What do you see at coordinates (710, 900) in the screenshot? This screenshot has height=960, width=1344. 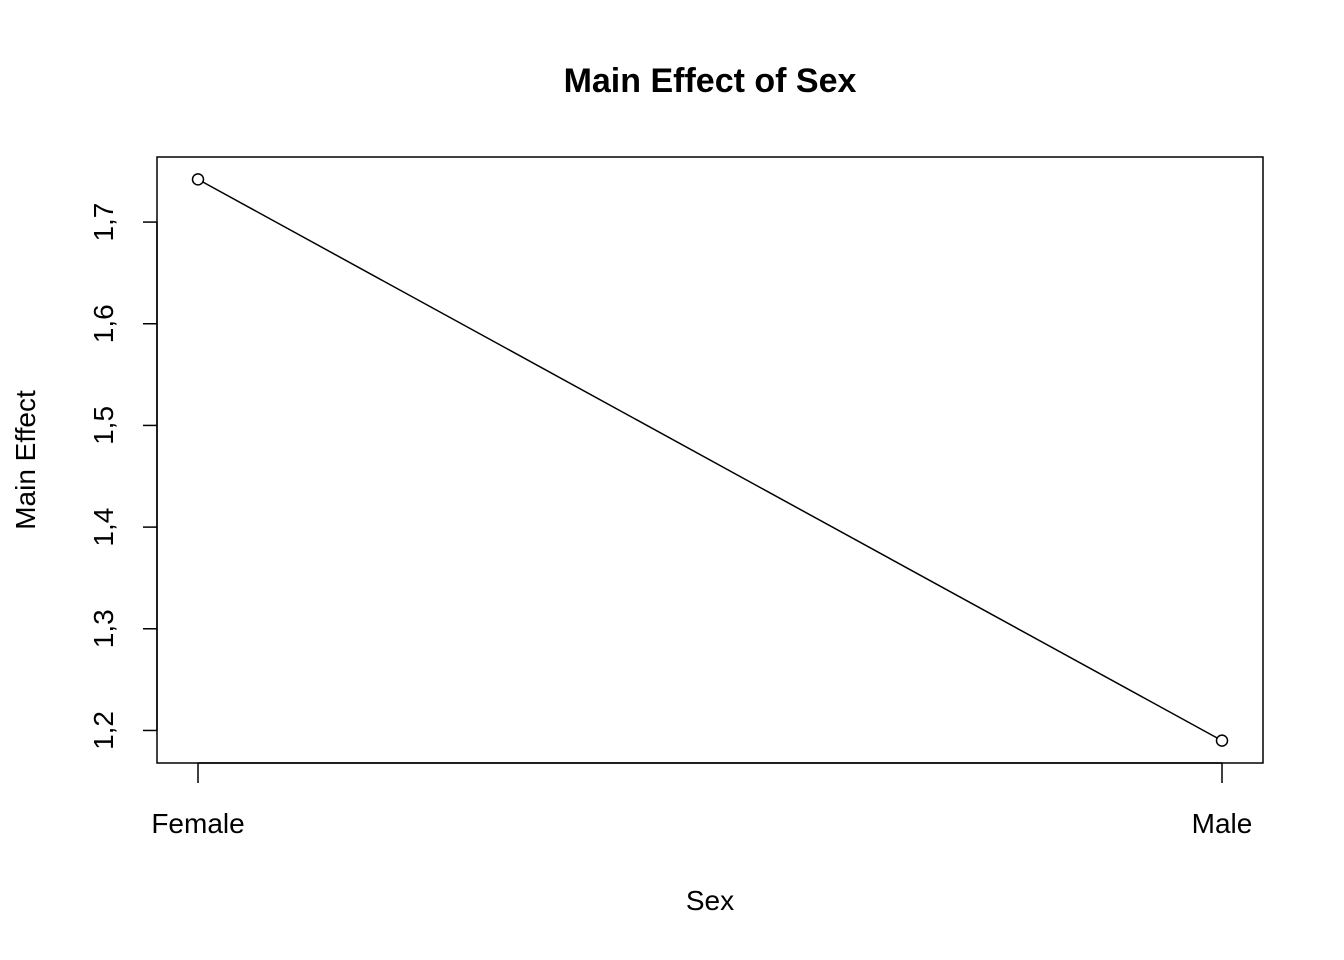 I see `x-axis-label: Sex` at bounding box center [710, 900].